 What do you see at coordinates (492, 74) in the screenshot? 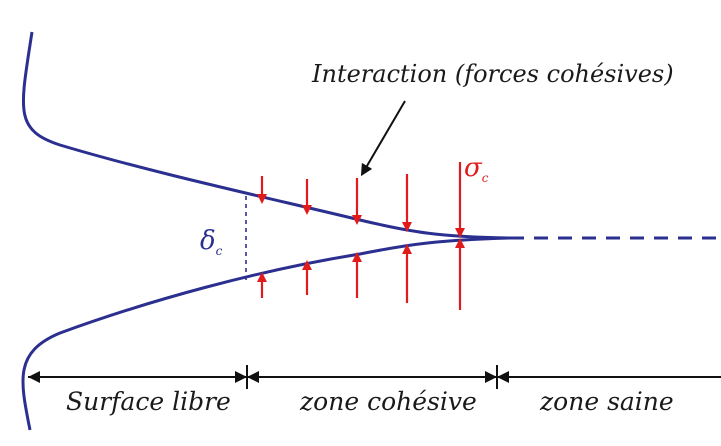
I see `interaction-title: Interaction (forces cohésives)` at bounding box center [492, 74].